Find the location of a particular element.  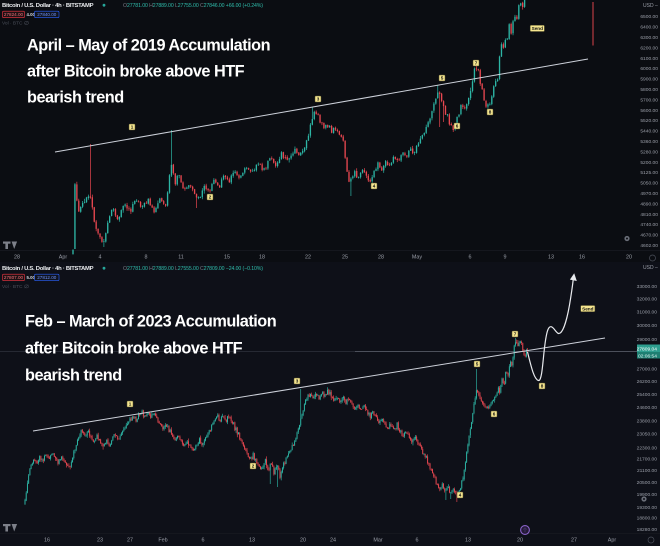

svg-text: 31000.00 is located at coordinates (647, 313).